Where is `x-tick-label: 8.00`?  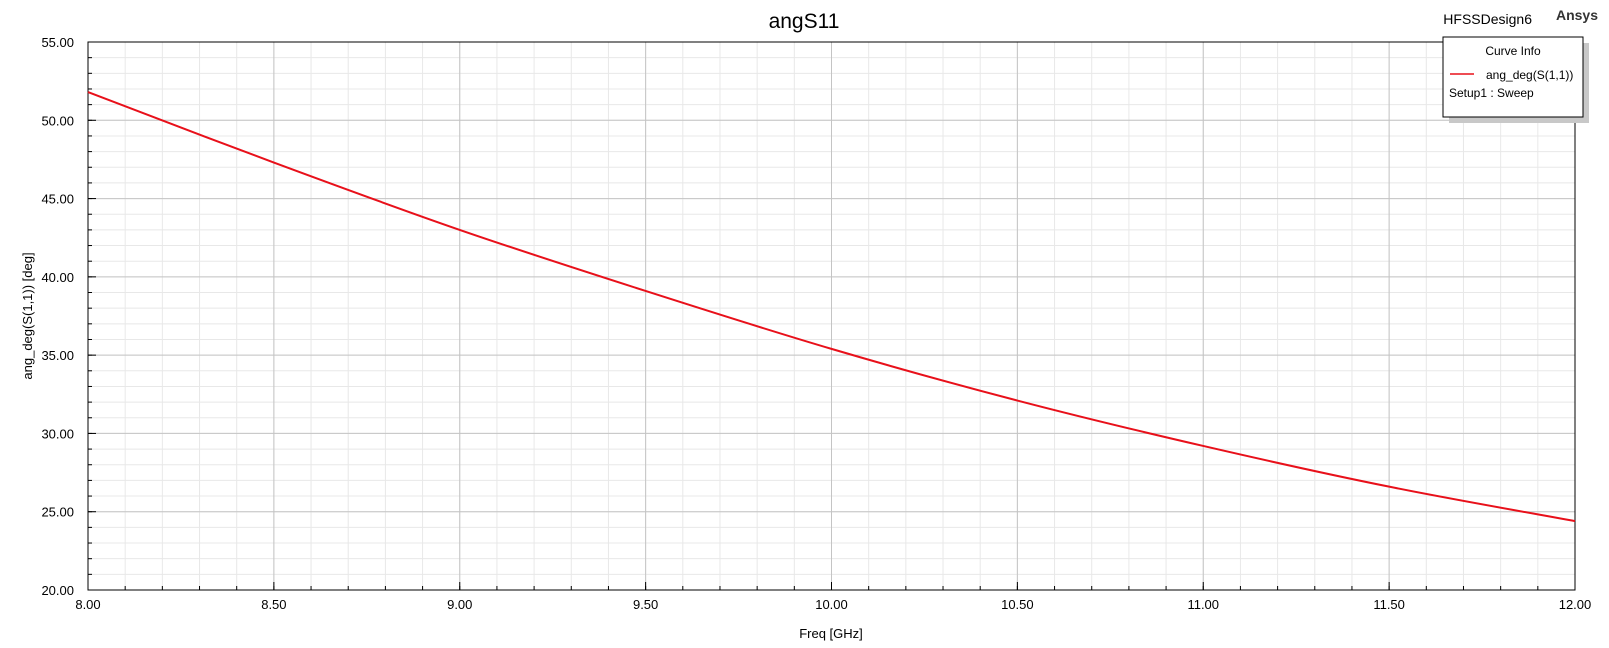 x-tick-label: 8.00 is located at coordinates (87, 604).